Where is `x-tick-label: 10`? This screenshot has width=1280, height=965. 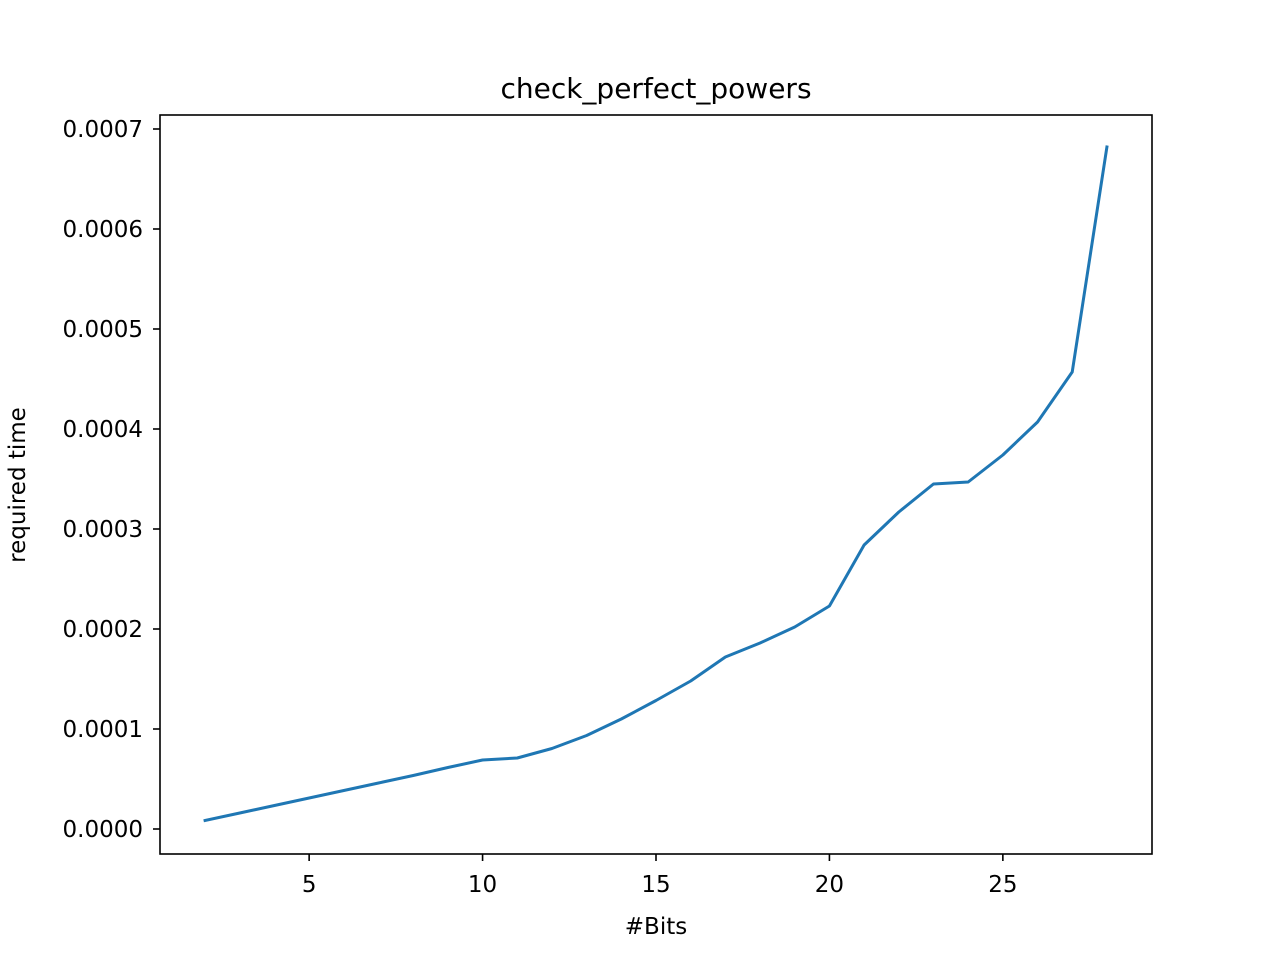 x-tick-label: 10 is located at coordinates (482, 885).